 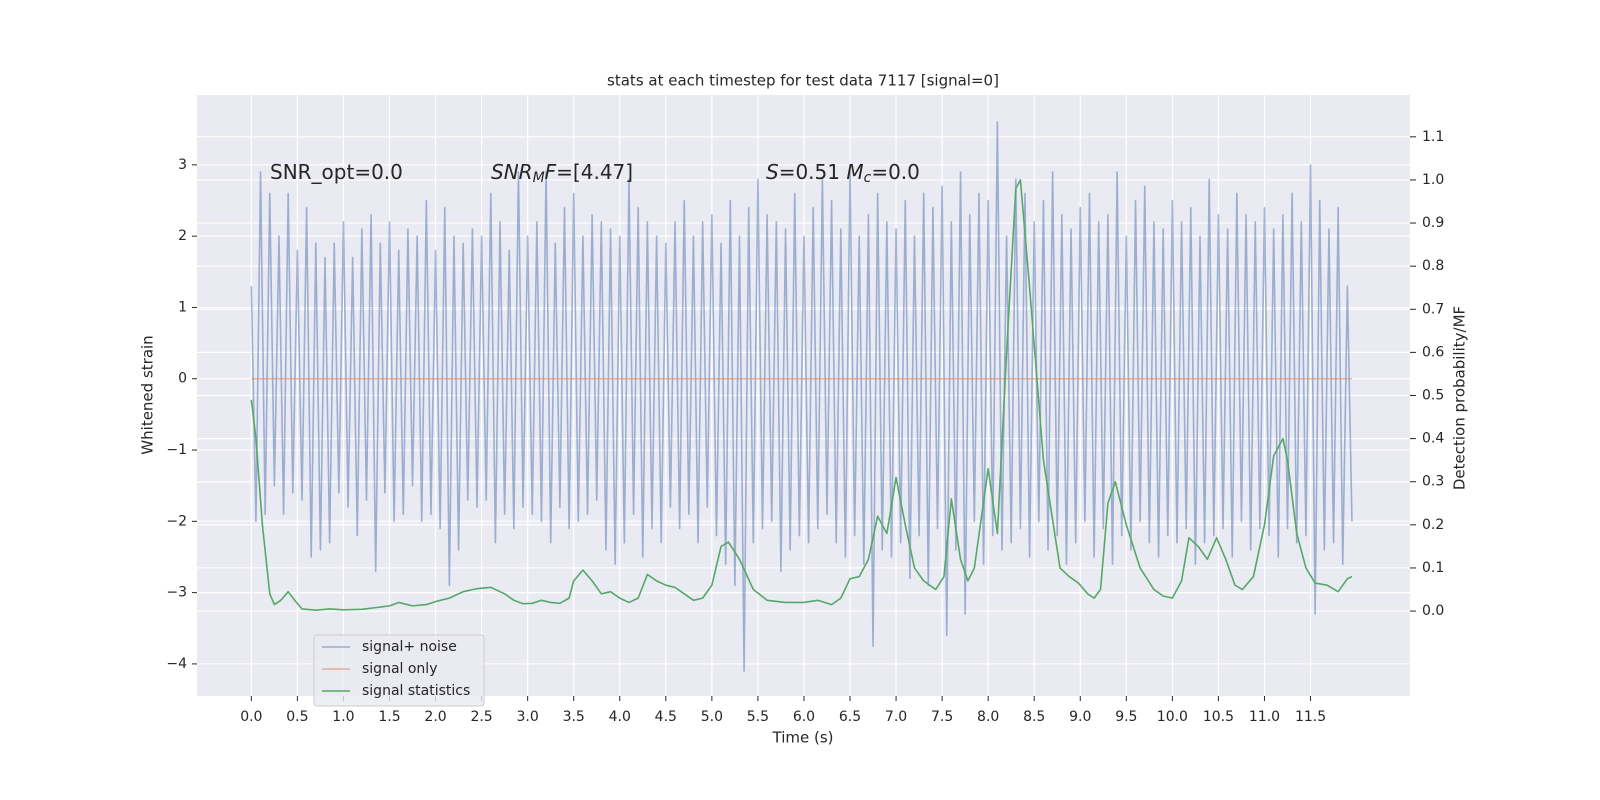 What do you see at coordinates (803, 738) in the screenshot?
I see `x-axis-label: Time (s)` at bounding box center [803, 738].